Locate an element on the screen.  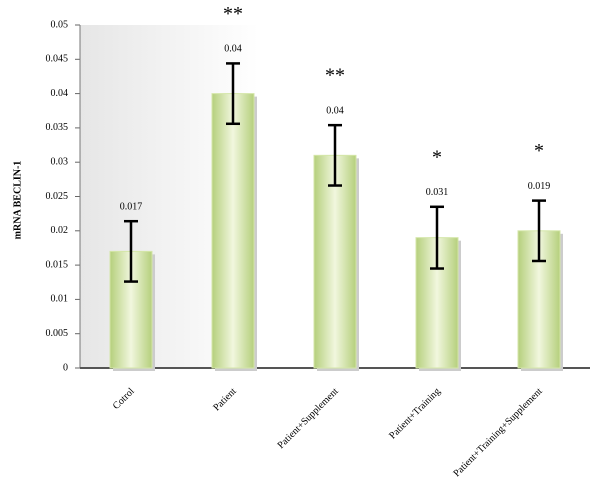
y-tick-label: 0 is located at coordinates (65, 367).